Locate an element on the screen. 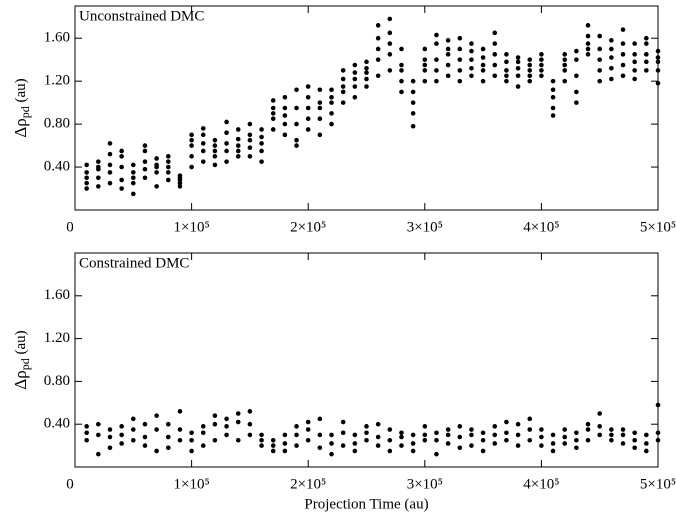 The height and width of the screenshot is (515, 676). panel-title: Constrained DMC is located at coordinates (134, 263).